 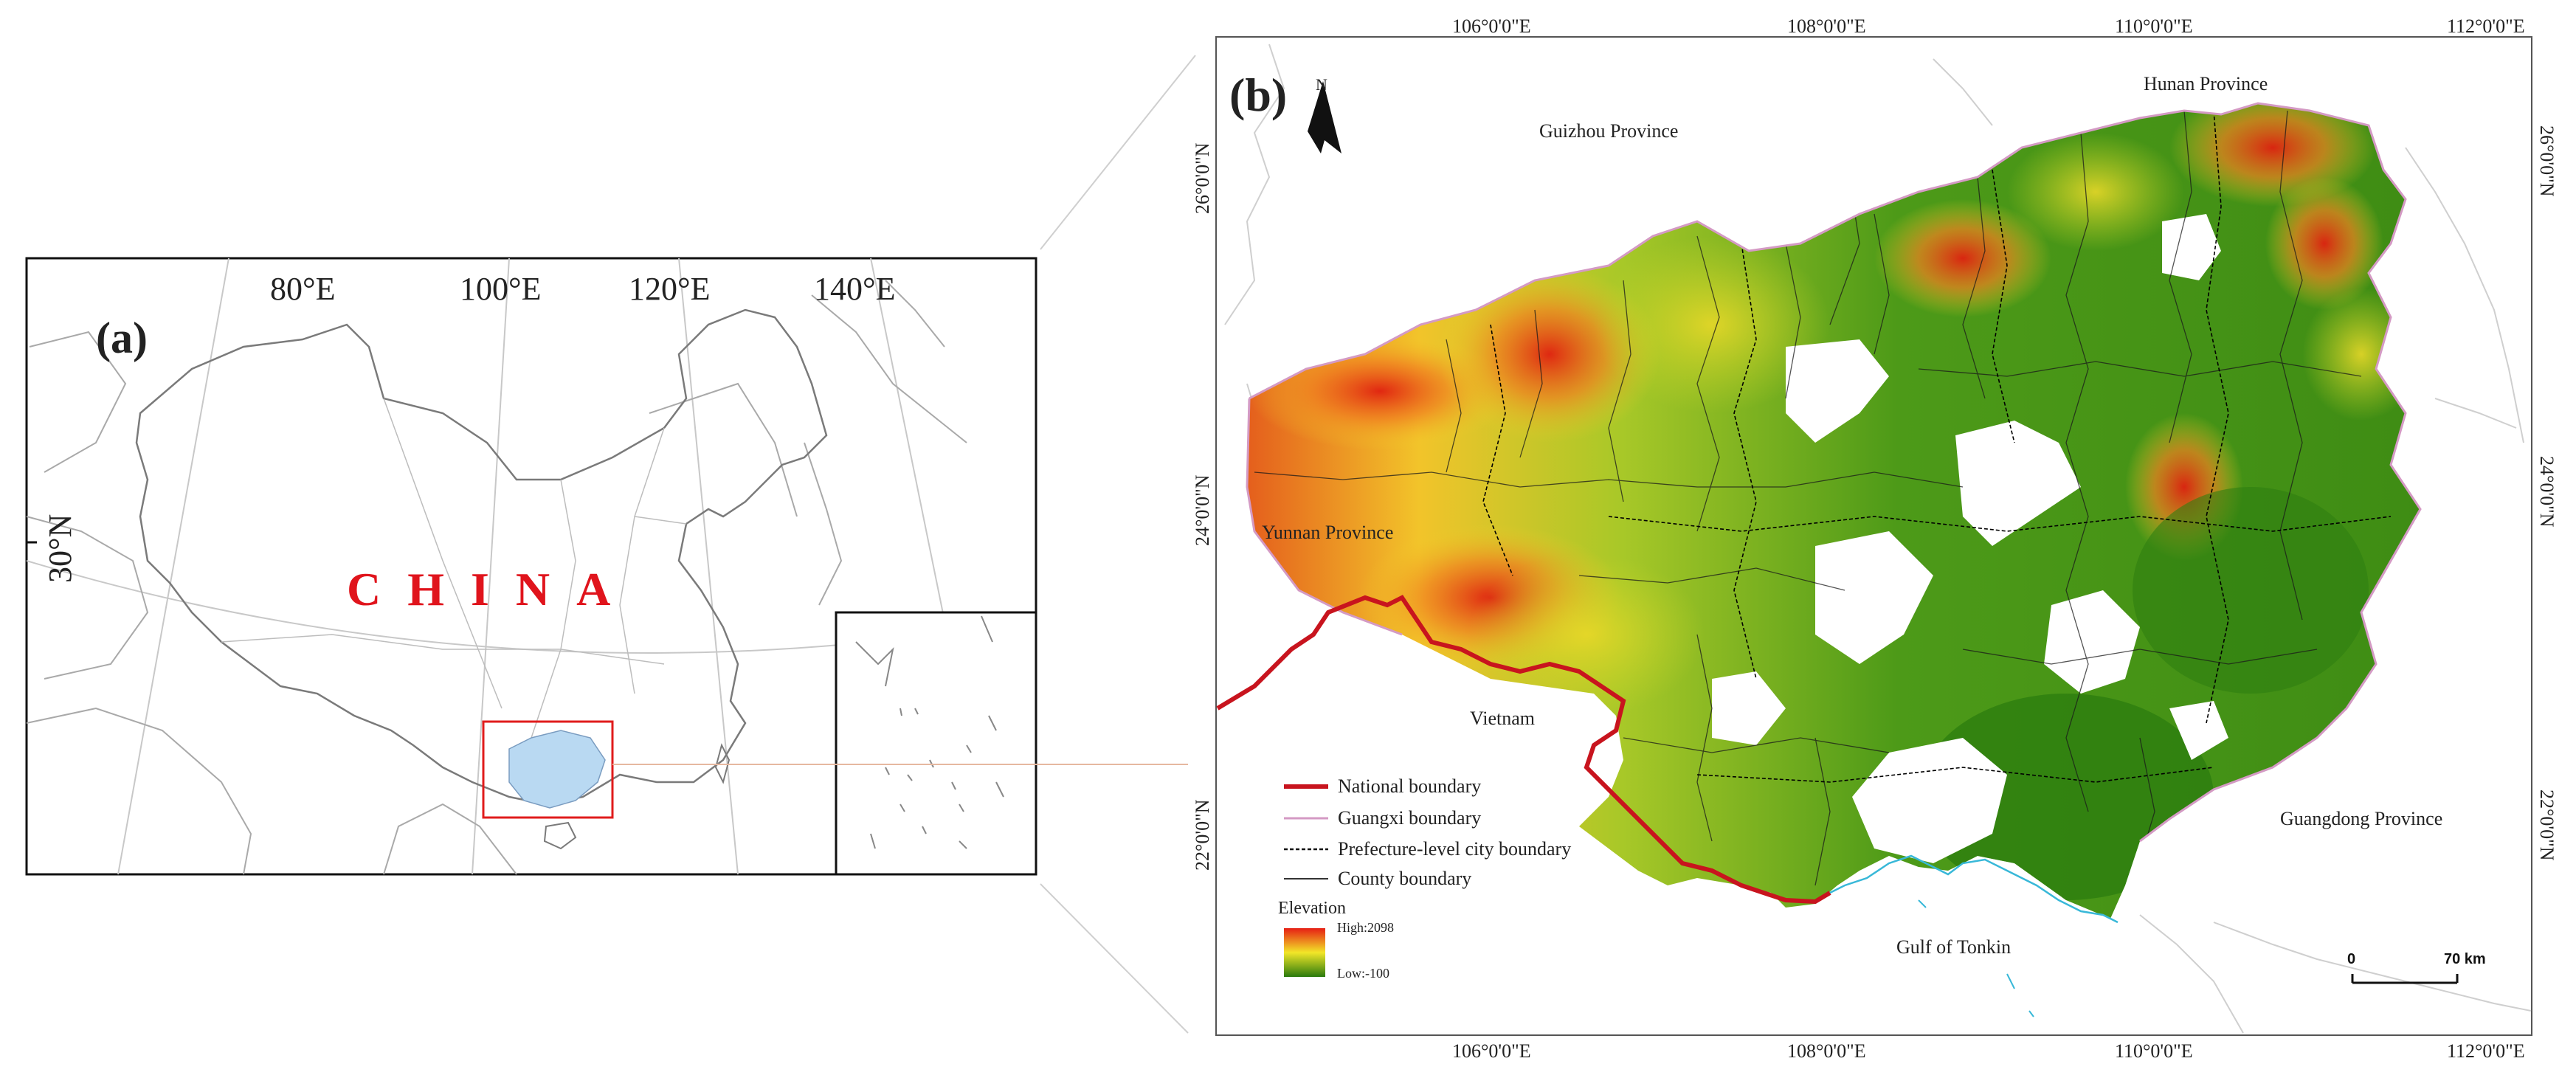 I want to click on china-provinces, so click(x=454, y=569).